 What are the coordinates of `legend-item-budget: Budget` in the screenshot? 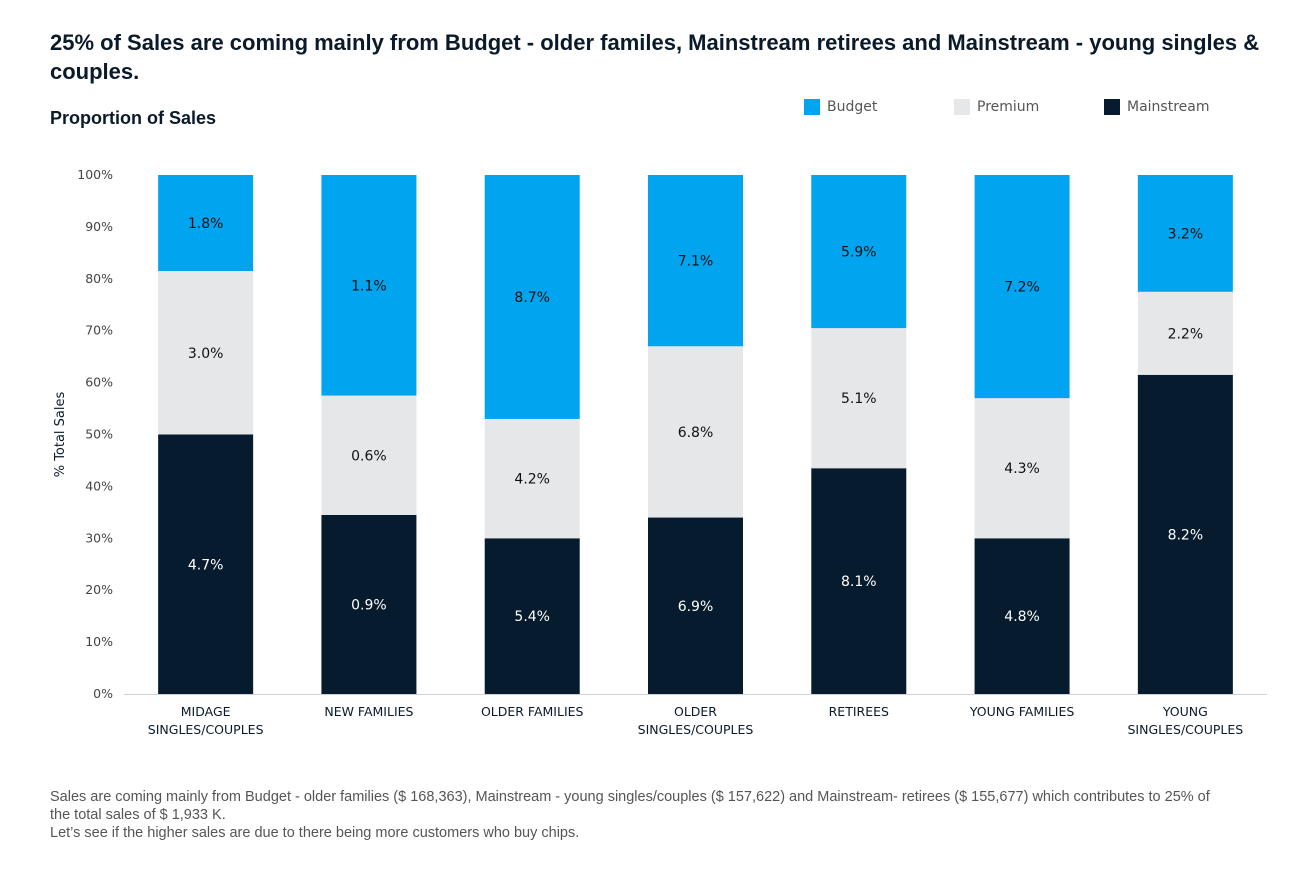 It's located at (840, 107).